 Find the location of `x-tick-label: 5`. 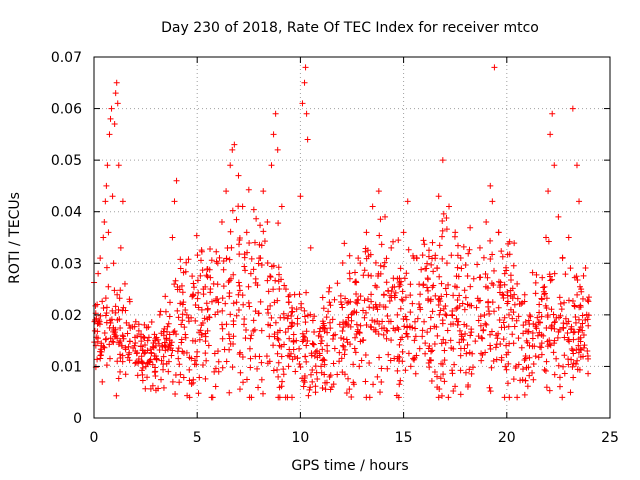

x-tick-label: 5 is located at coordinates (197, 438).